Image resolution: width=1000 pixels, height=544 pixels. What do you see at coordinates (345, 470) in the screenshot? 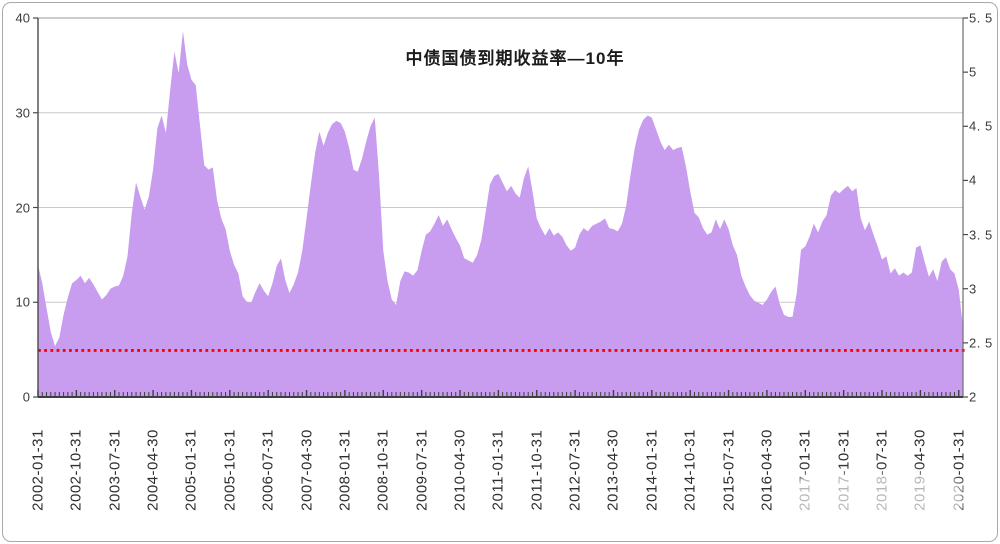
I see `x-tick-label: 2008-01-31` at bounding box center [345, 470].